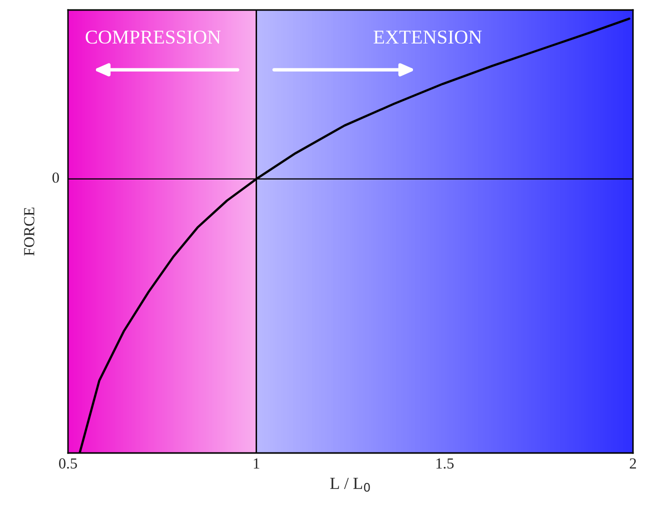 The width and height of the screenshot is (645, 510). I want to click on annotation: COMPRESSION, so click(153, 37).